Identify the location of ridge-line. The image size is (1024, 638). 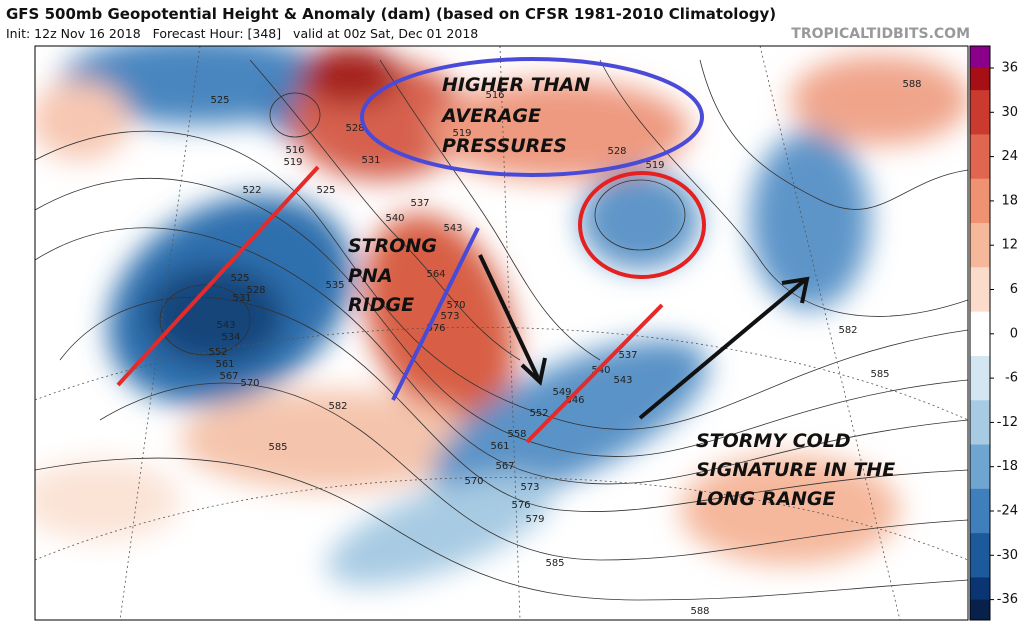
(435, 314).